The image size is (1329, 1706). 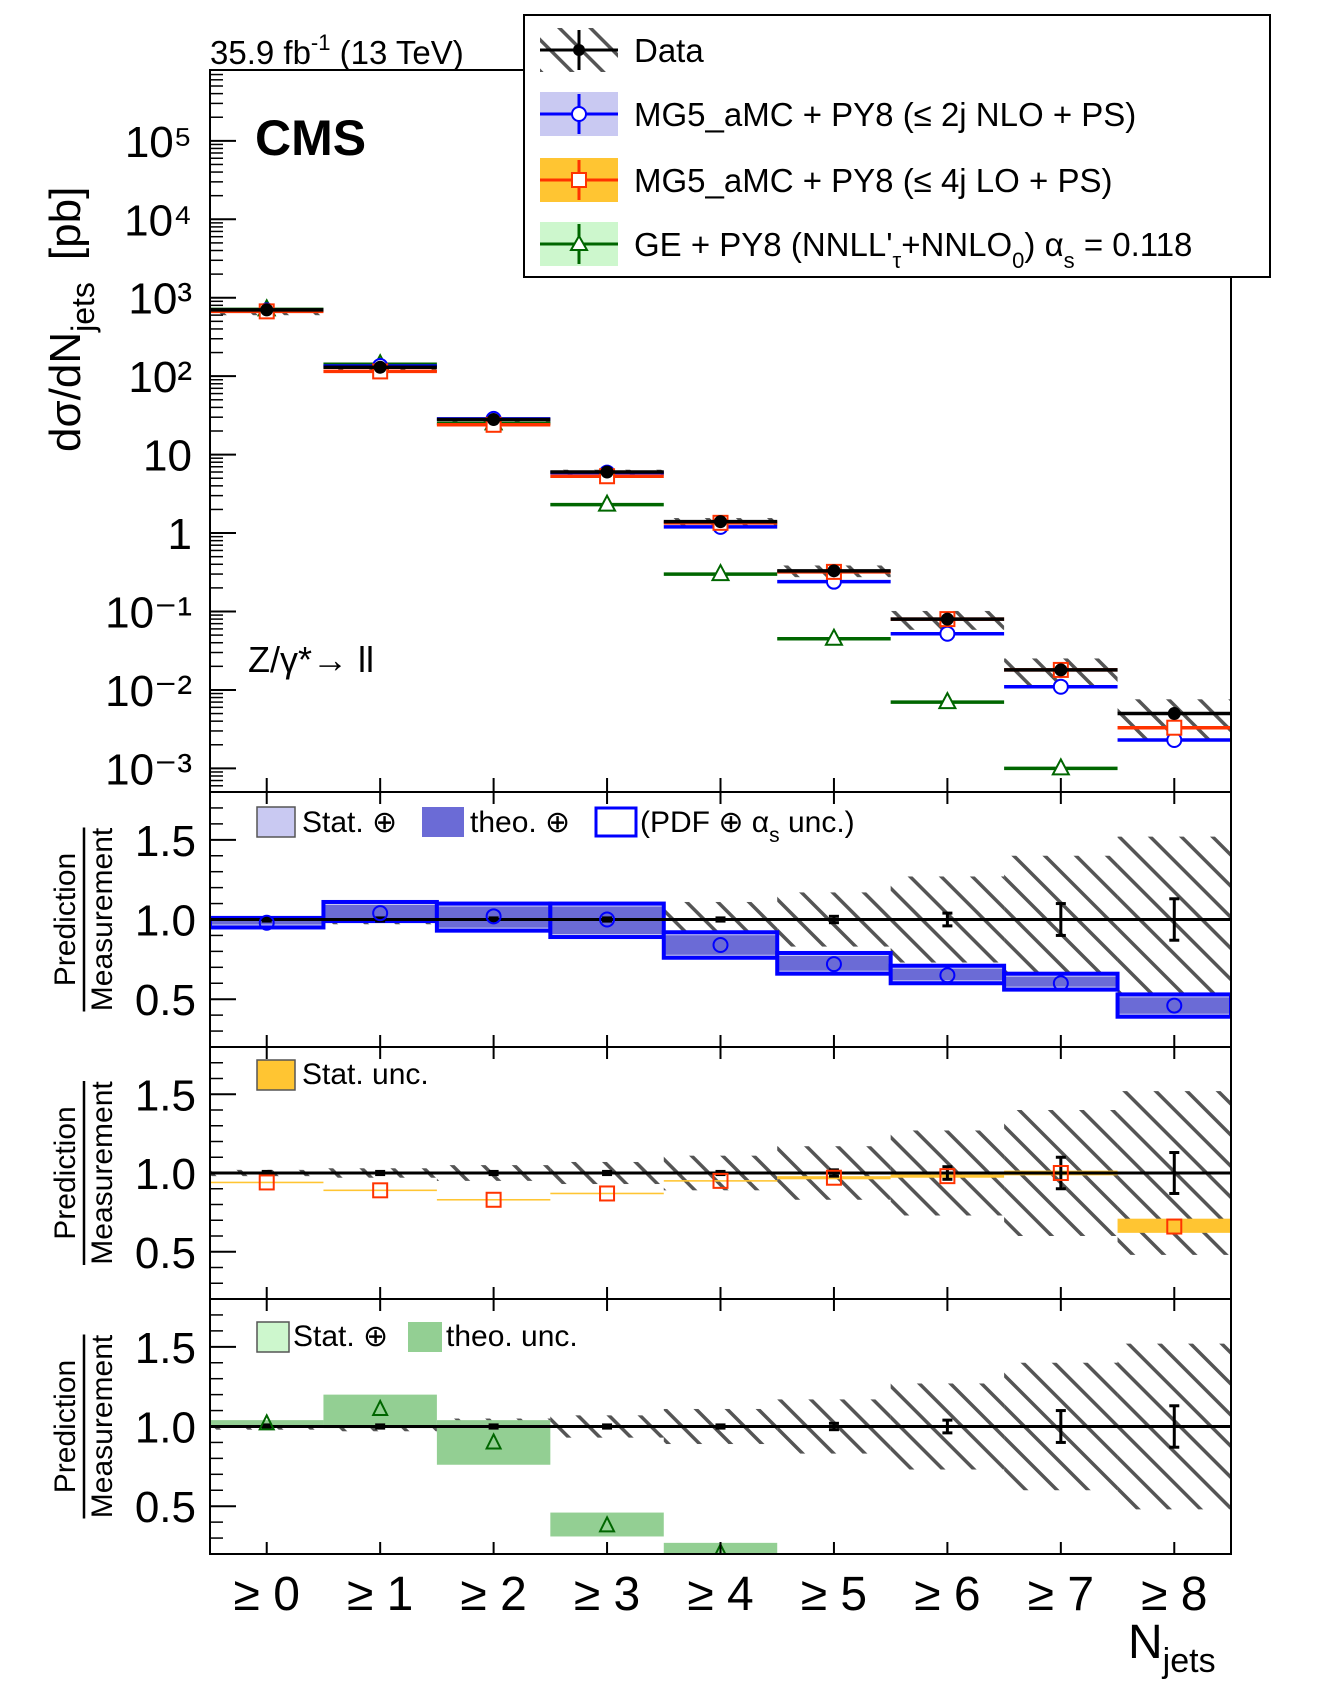 I want to click on ratio-nlo-stat-swatch, so click(x=276, y=822).